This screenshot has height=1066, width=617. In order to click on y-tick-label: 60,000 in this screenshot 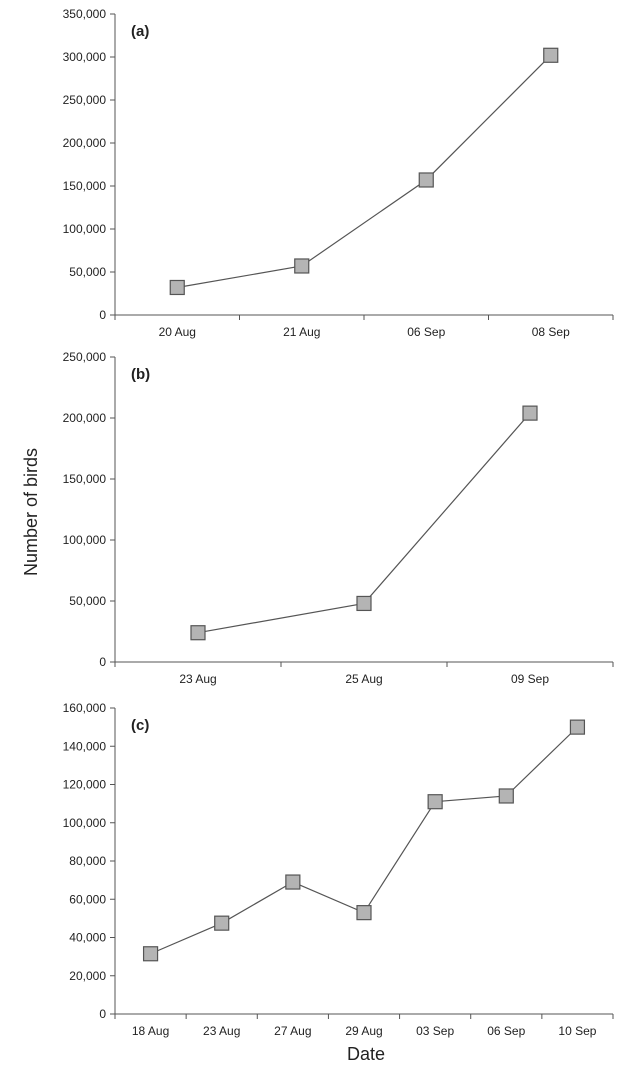, I will do `click(87, 899)`.